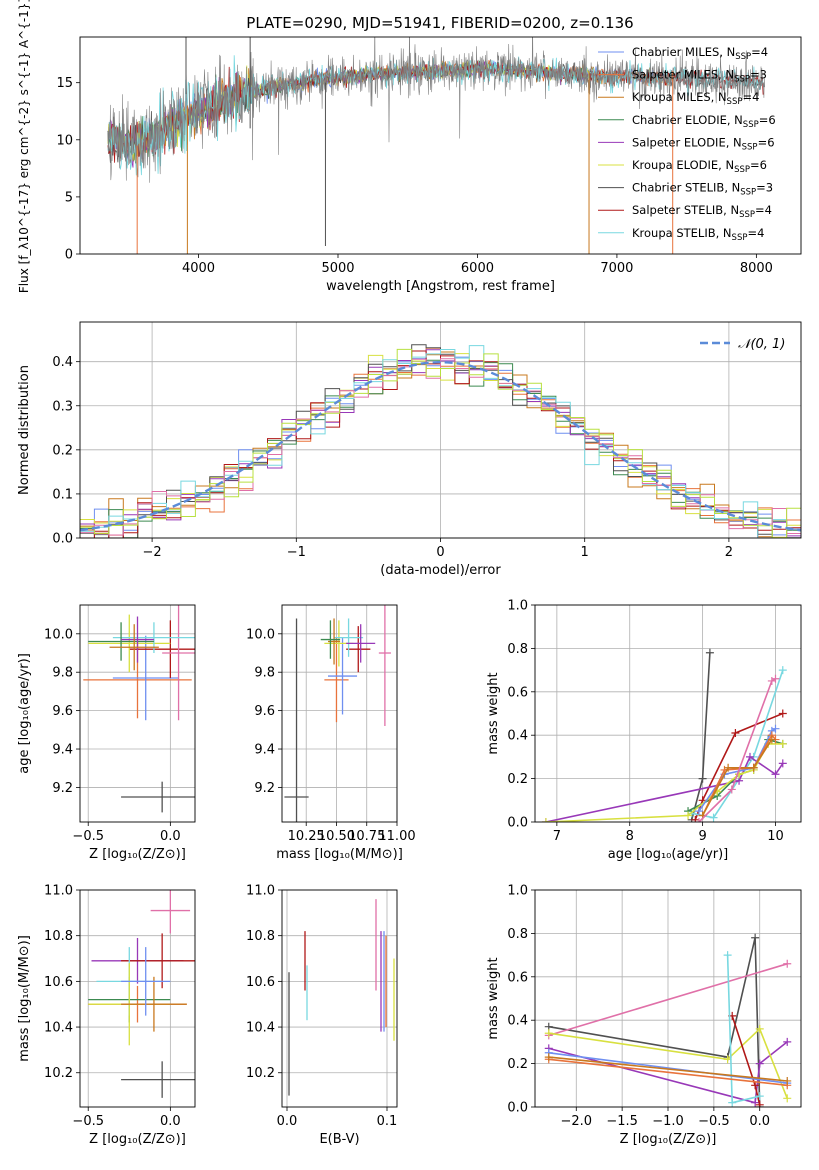 The width and height of the screenshot is (819, 1170). Describe the element at coordinates (24, 713) in the screenshot. I see `y-axis-label: age [log₁₀(age/yr)]` at that location.